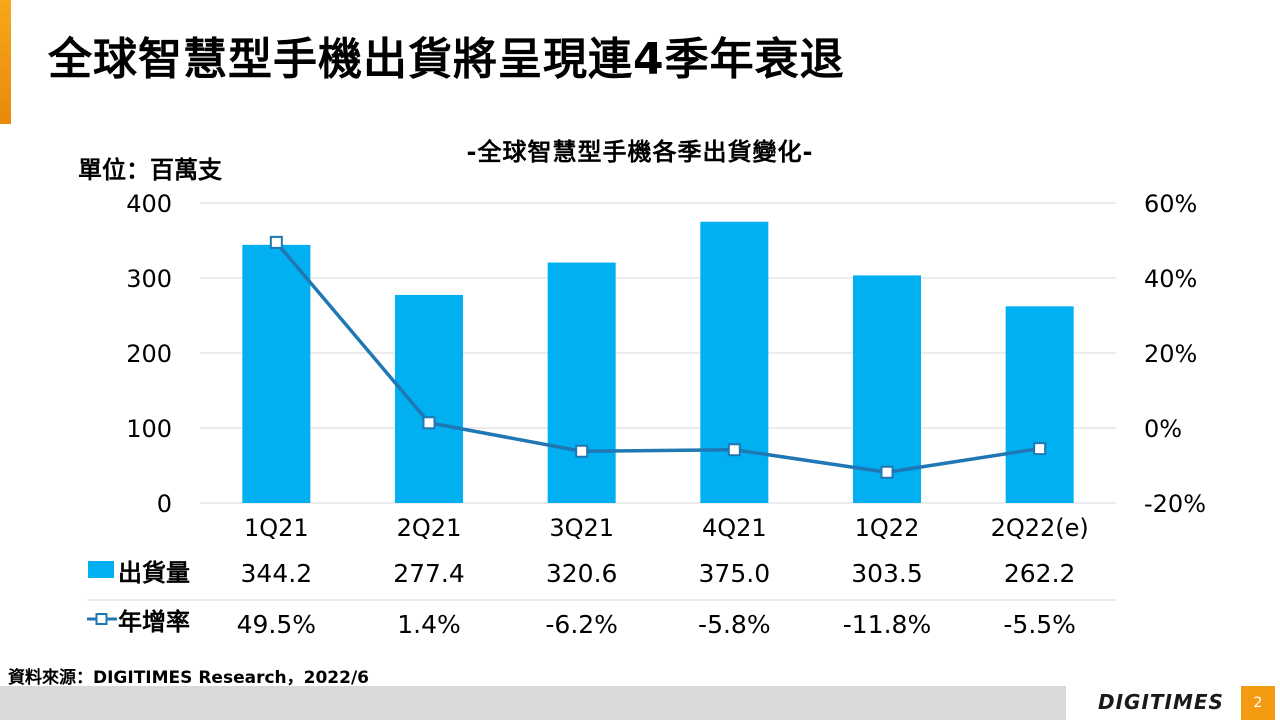  I want to click on left-axis-tick: 200, so click(149, 354).